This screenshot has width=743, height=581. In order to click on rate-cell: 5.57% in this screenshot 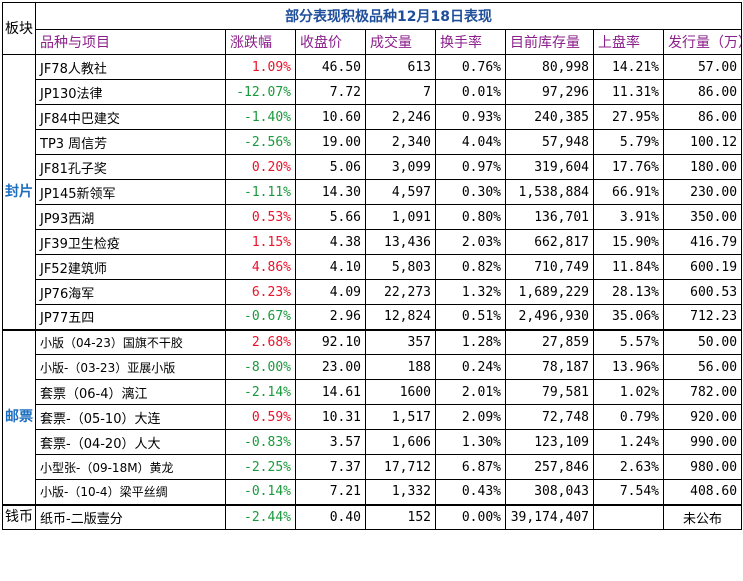, I will do `click(628, 341)`.